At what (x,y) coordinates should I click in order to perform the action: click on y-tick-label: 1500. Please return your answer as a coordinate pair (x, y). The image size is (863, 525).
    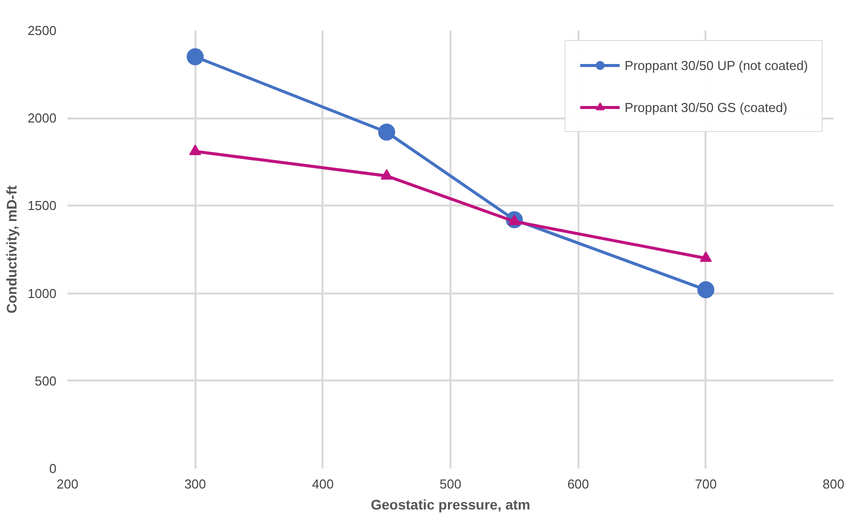
    Looking at the image, I should click on (42, 206).